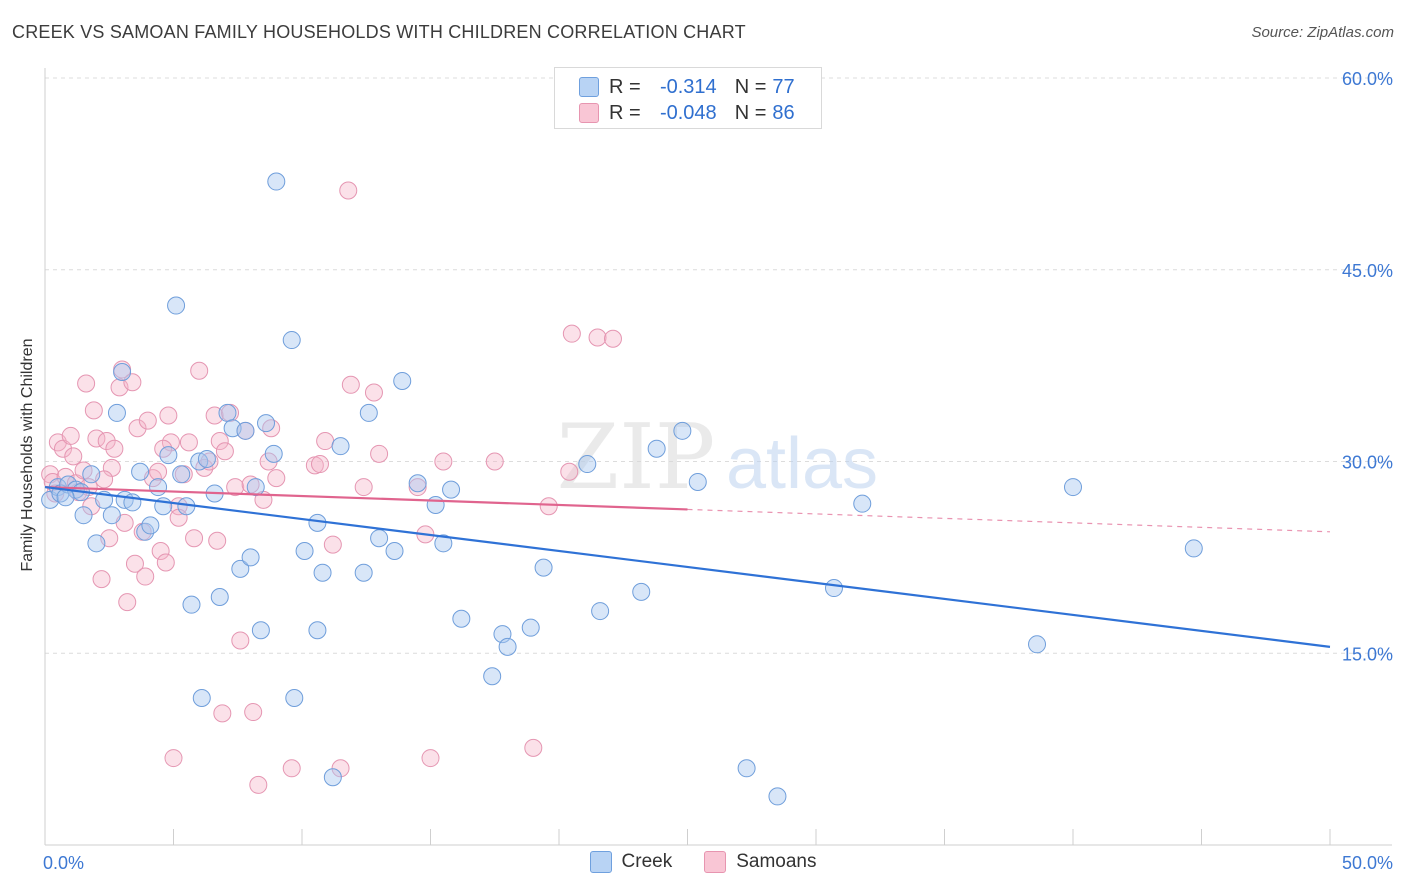  I want to click on legend-item-creek: Creek, so click(631, 862).